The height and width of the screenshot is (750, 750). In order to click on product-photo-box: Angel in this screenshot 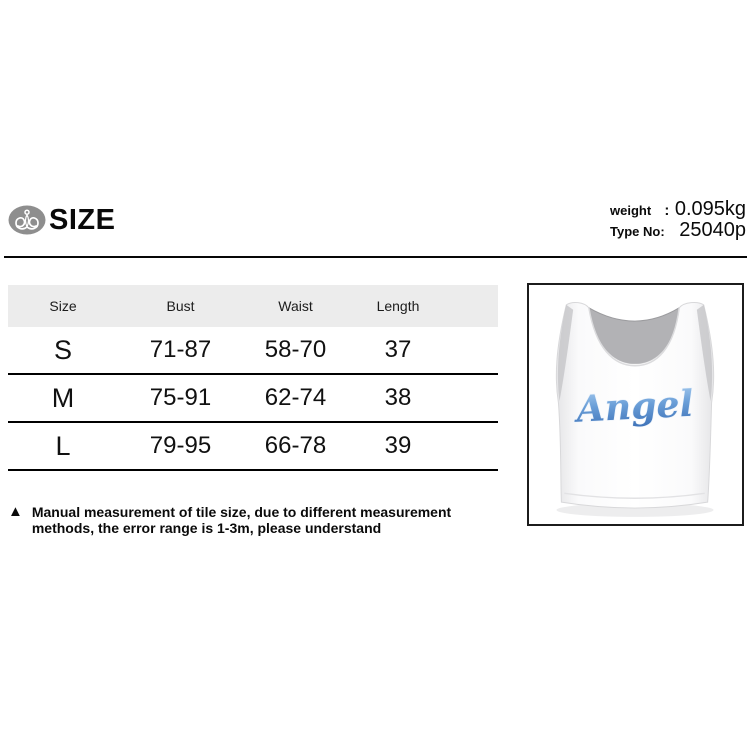, I will do `click(635, 404)`.